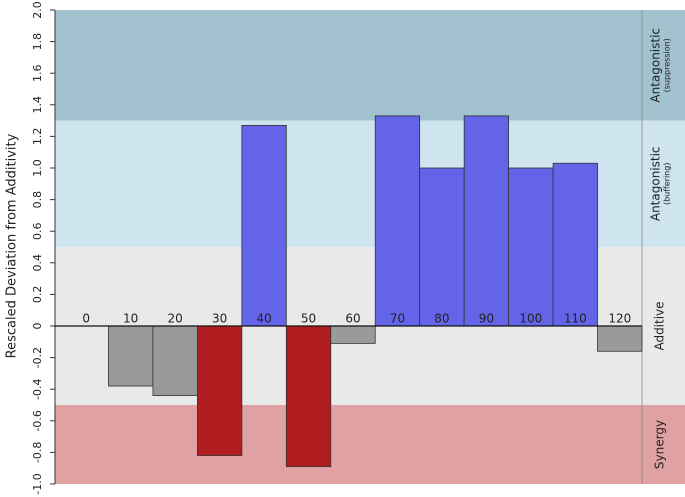 The image size is (685, 497). I want to click on y-tick-label: -0.8, so click(37, 452).